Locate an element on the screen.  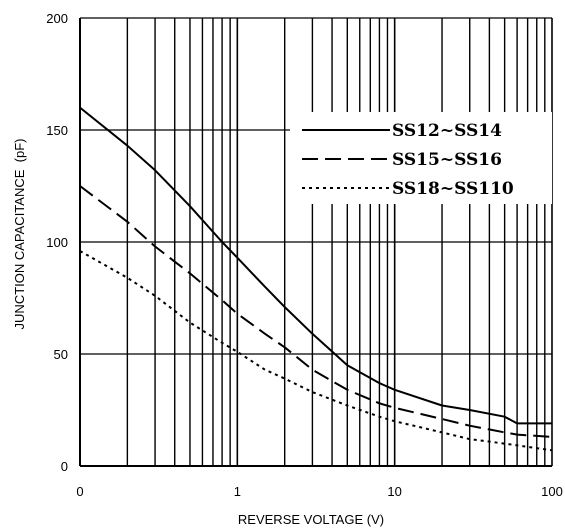
y-tick-label: 0 is located at coordinates (64, 466).